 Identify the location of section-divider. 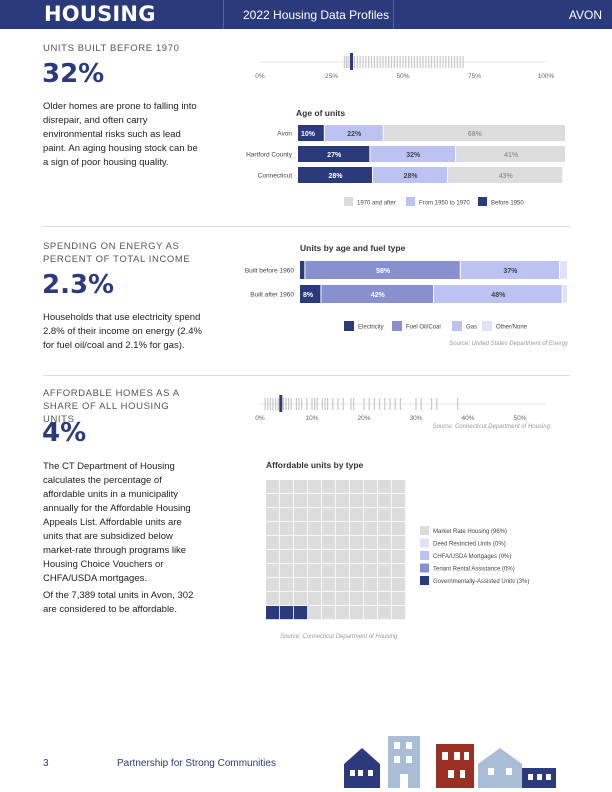
(306, 375).